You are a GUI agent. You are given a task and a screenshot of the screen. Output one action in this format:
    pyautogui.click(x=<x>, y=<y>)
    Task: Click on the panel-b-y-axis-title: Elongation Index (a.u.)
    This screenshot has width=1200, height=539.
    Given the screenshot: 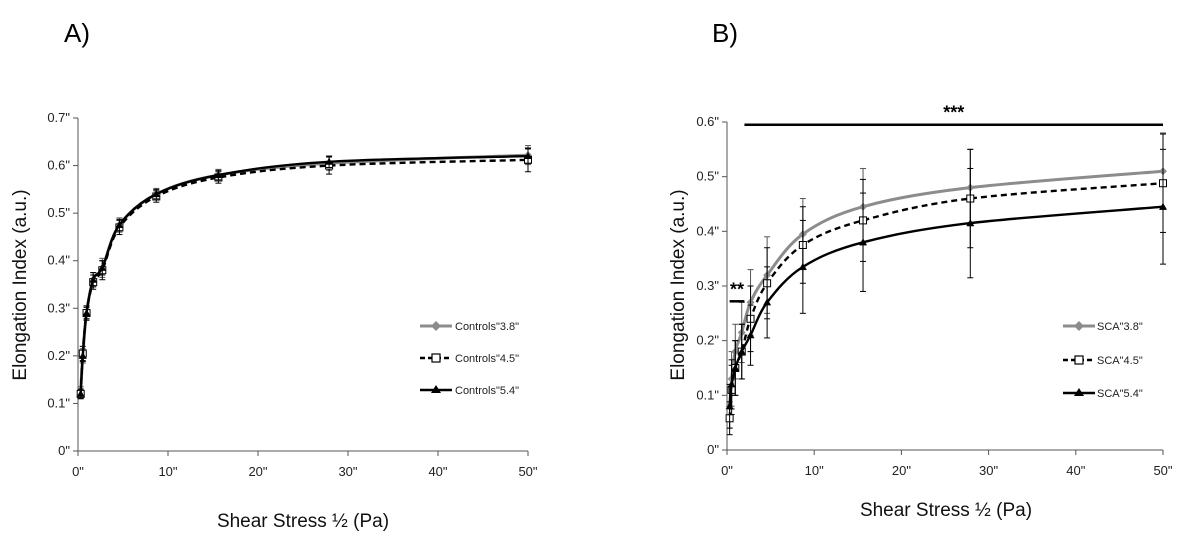 What is the action you would take?
    pyautogui.click(x=678, y=284)
    